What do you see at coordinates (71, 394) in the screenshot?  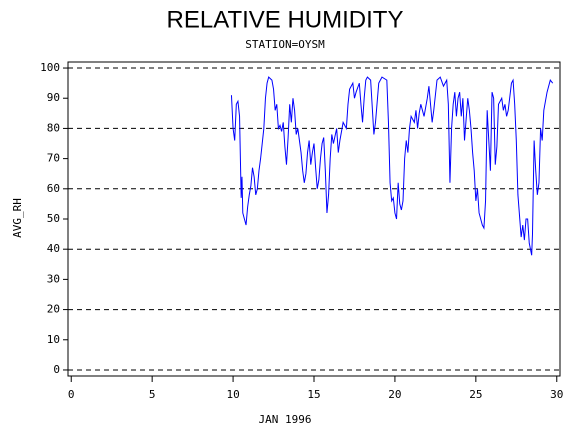 I see `x-tick-label: 0` at bounding box center [71, 394].